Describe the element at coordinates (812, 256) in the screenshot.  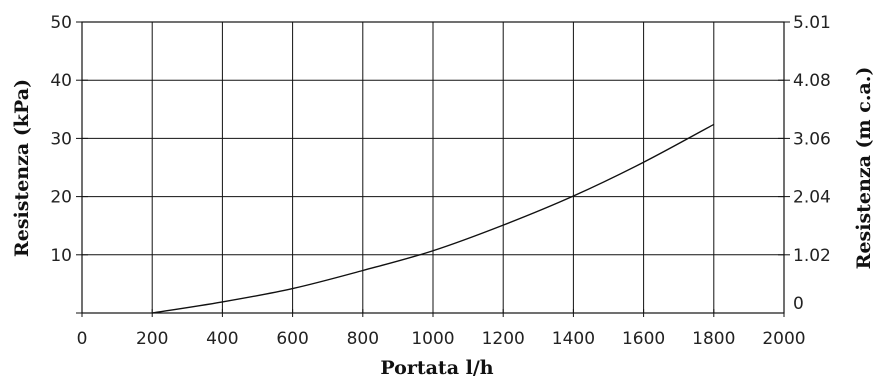
I see `y2-tick-label: 1.02` at that location.